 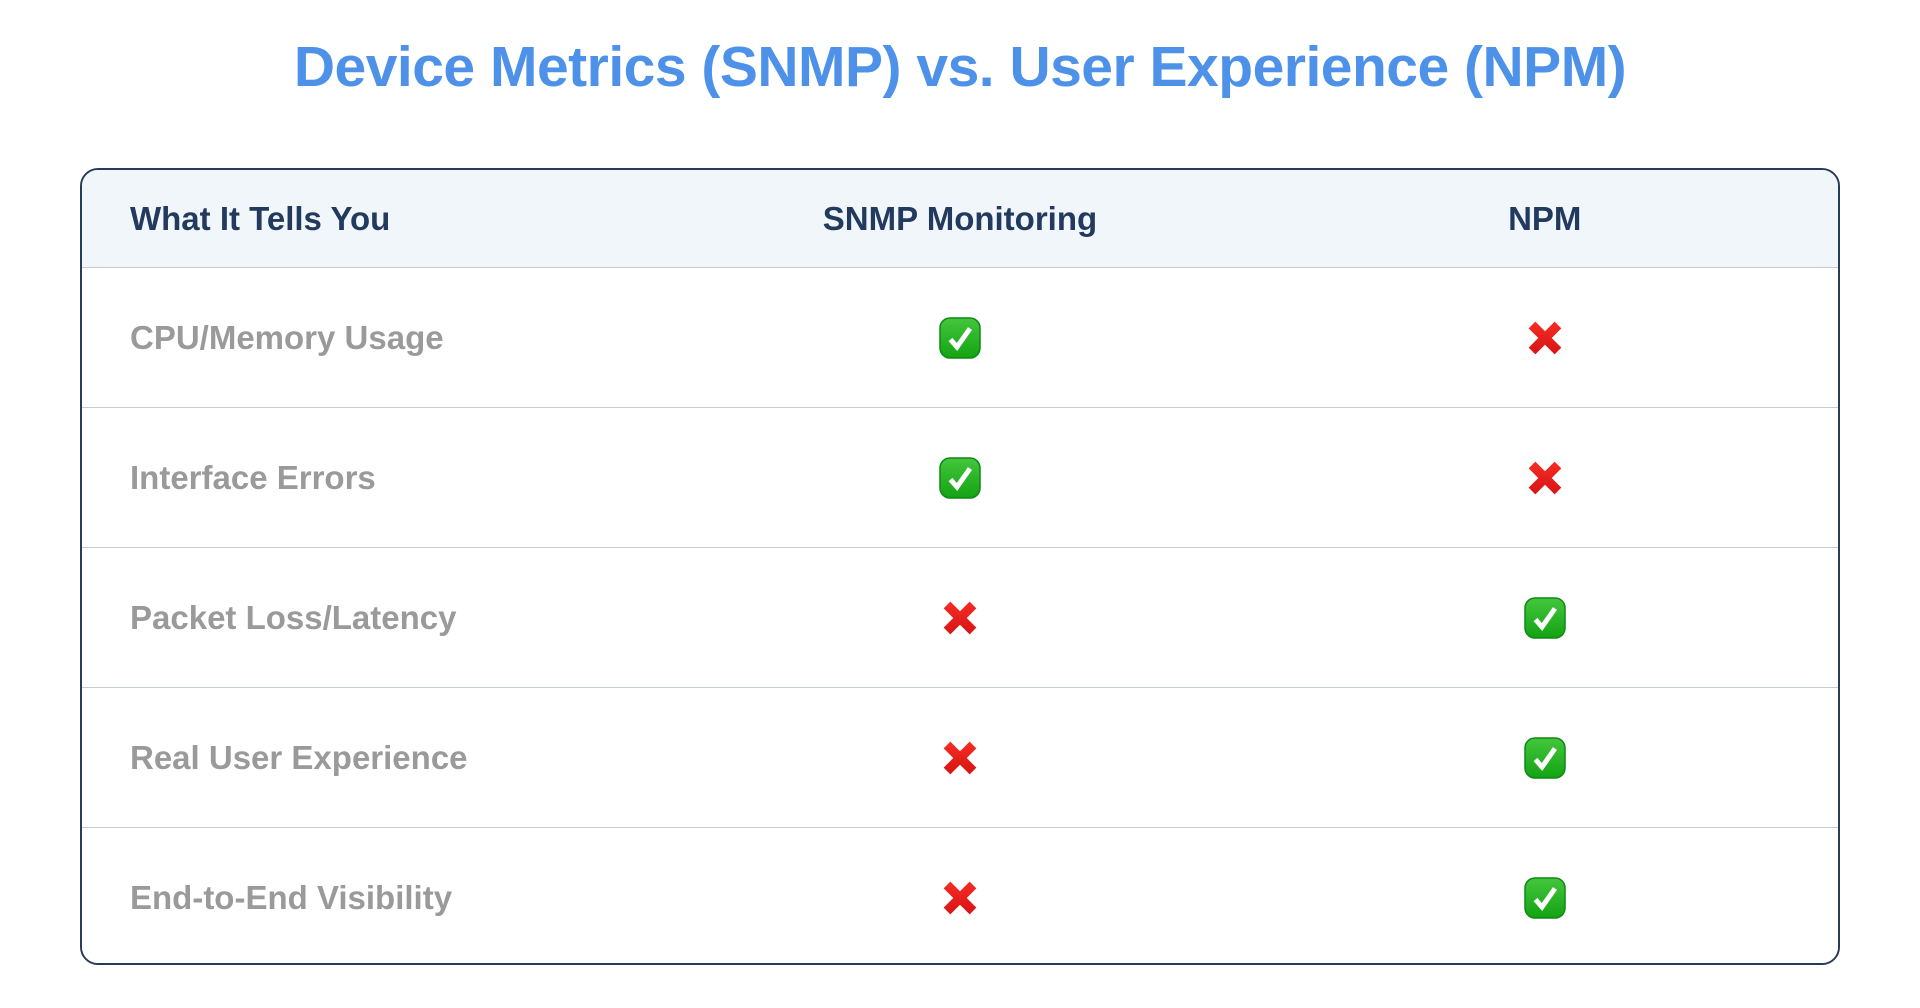 I want to click on table-header-row: What It Tells You SNMP Monitoring NPM, so click(x=960, y=218).